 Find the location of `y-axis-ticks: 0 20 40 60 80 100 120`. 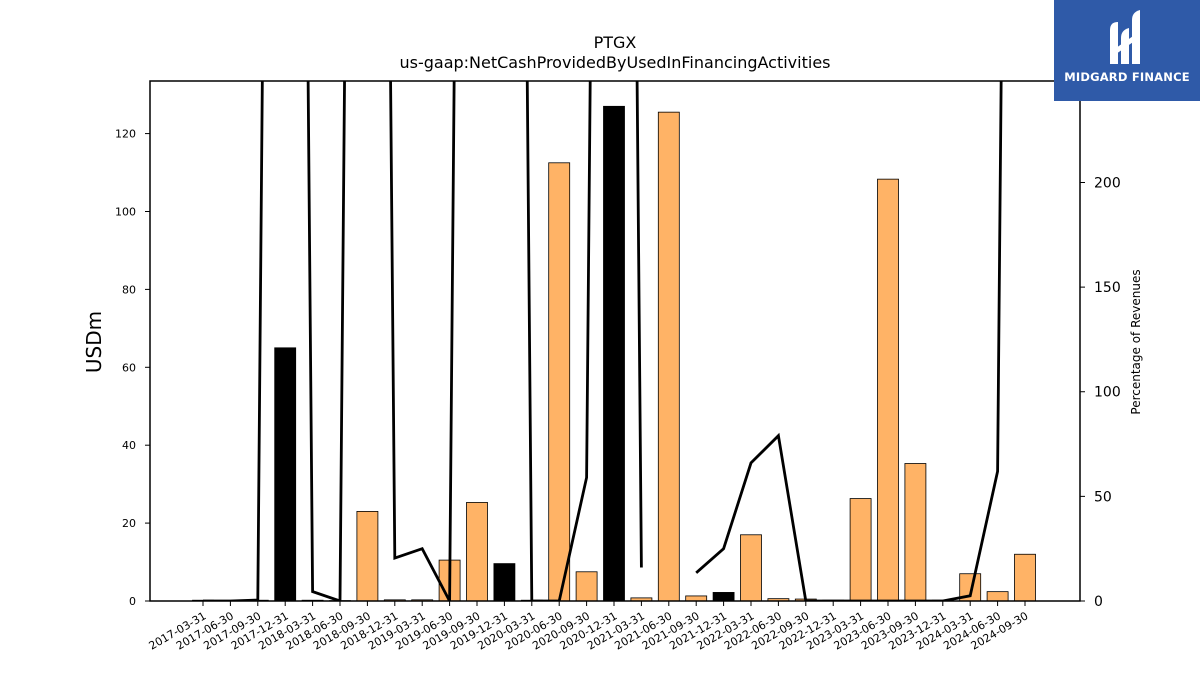

y-axis-ticks: 0 20 40 60 80 100 120 is located at coordinates (132, 368).